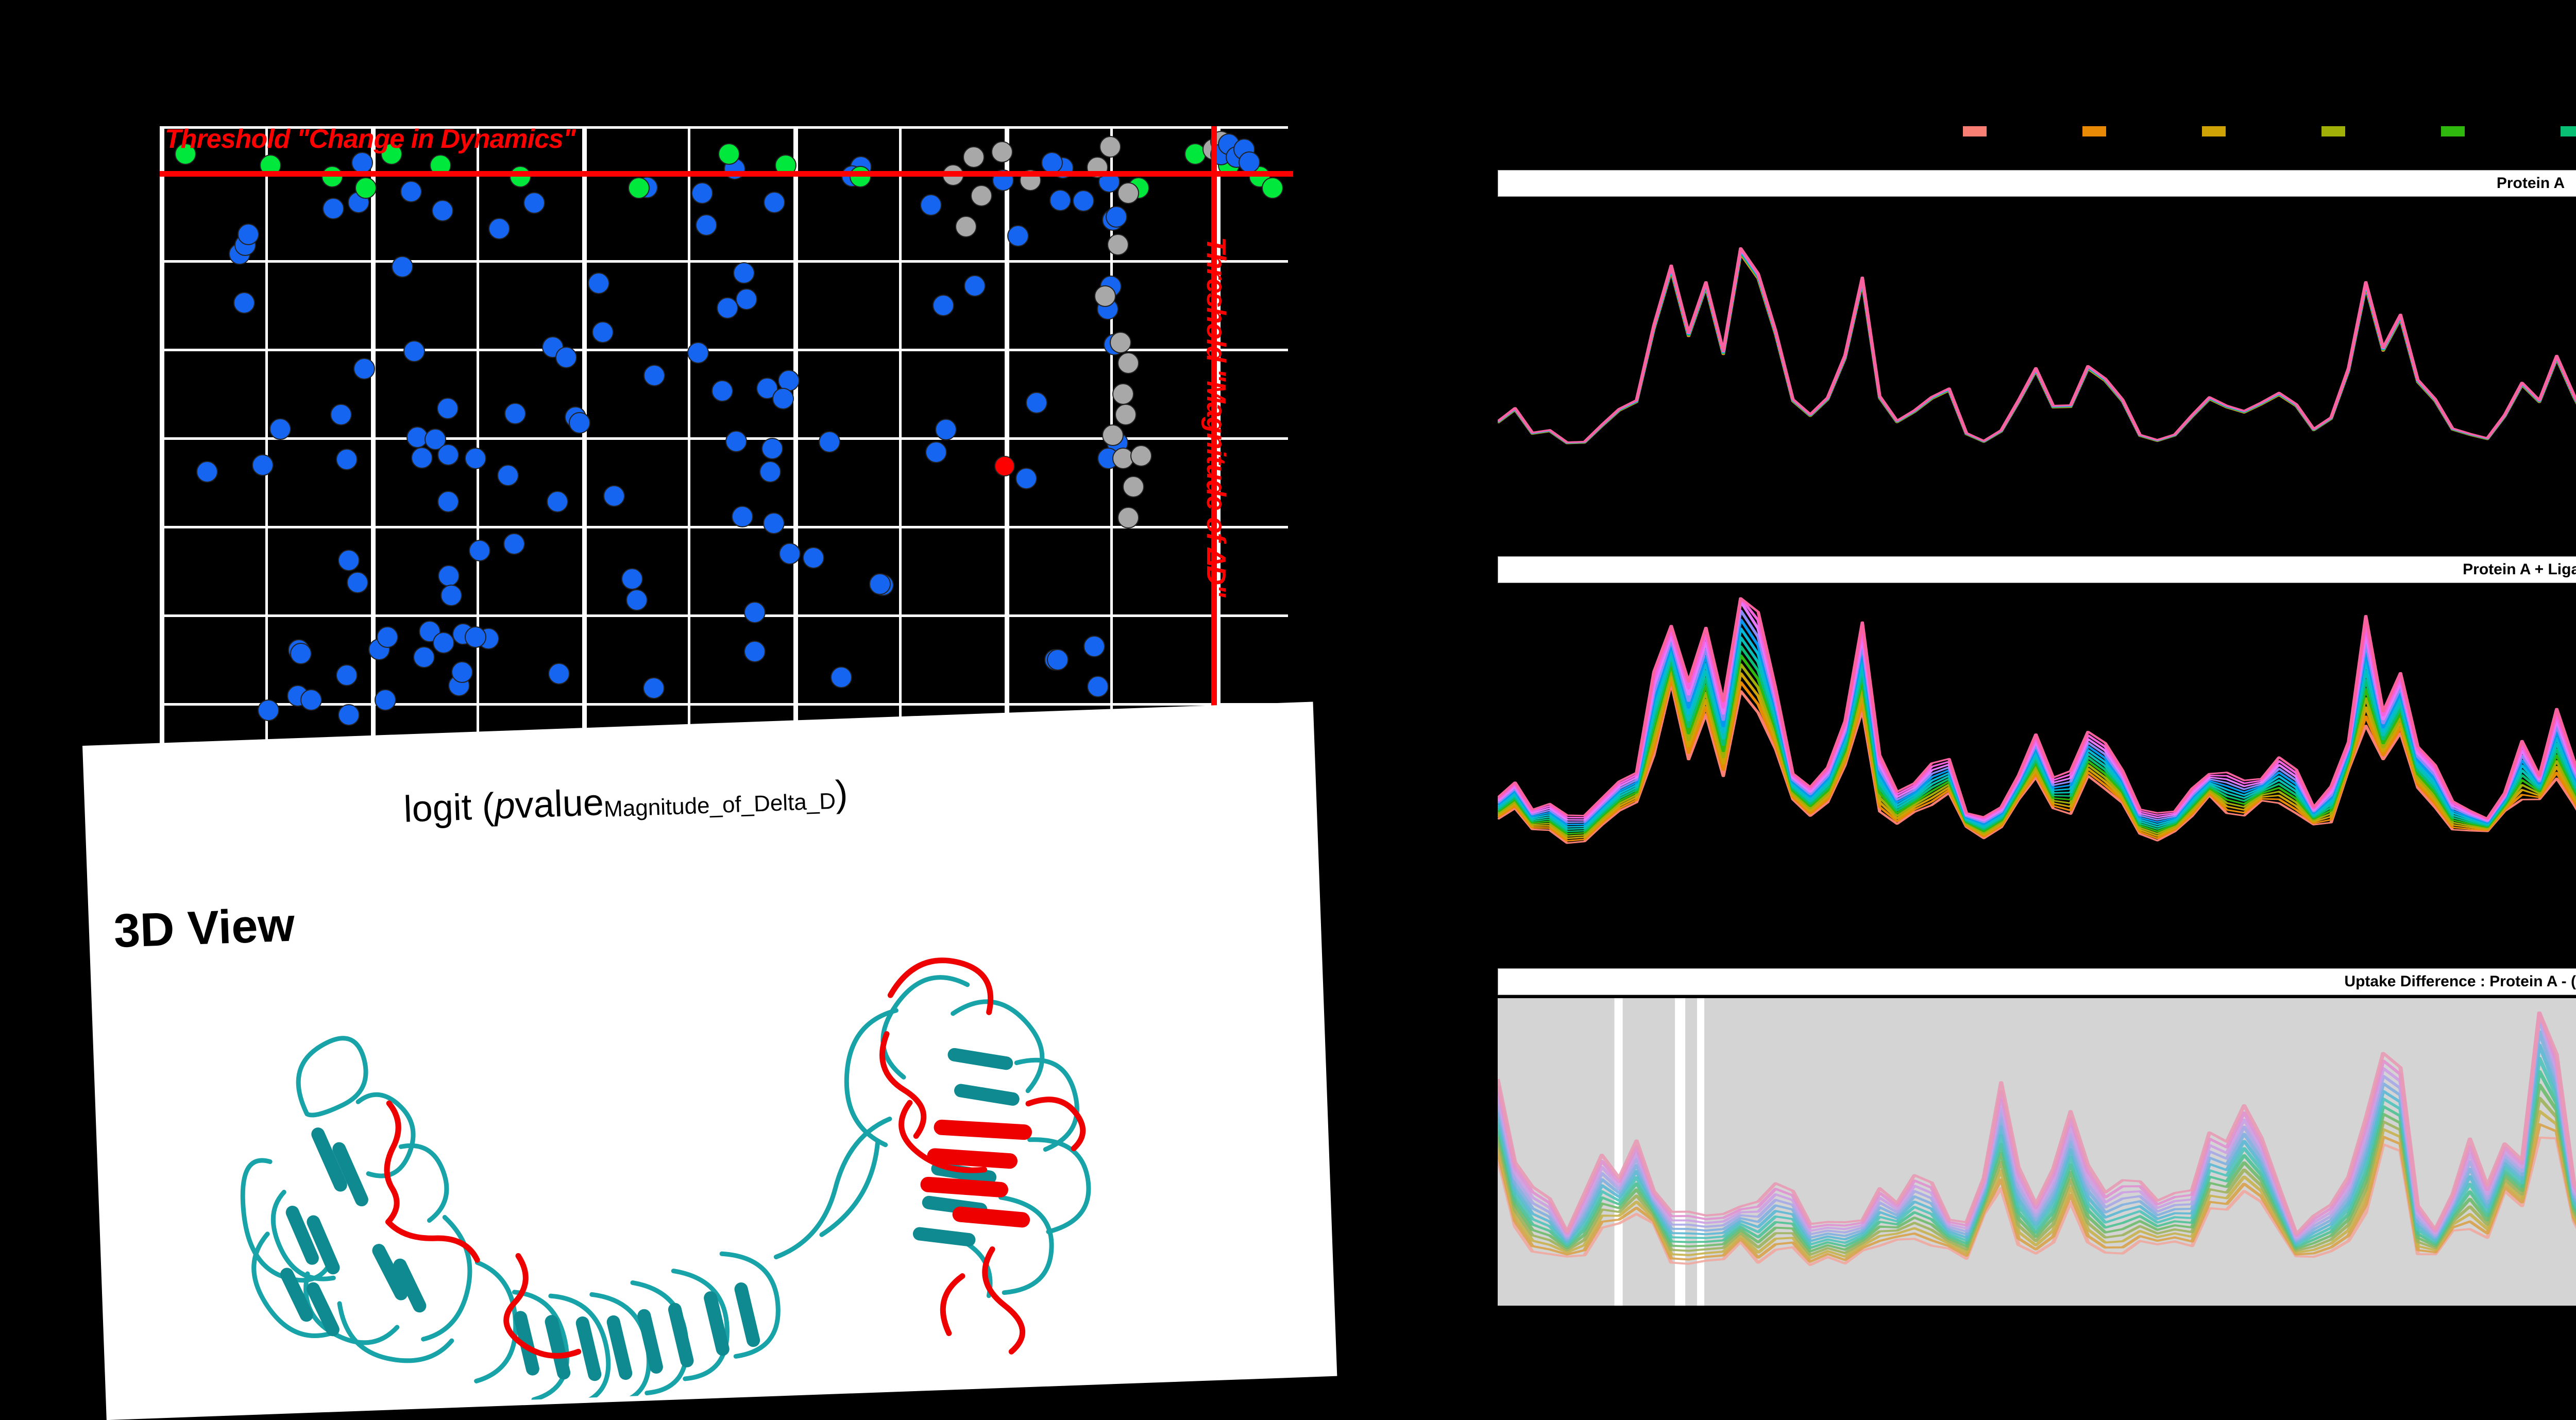 The image size is (2576, 1420). I want to click on plot-canvas-protein-a-ligand, so click(2037, 729).